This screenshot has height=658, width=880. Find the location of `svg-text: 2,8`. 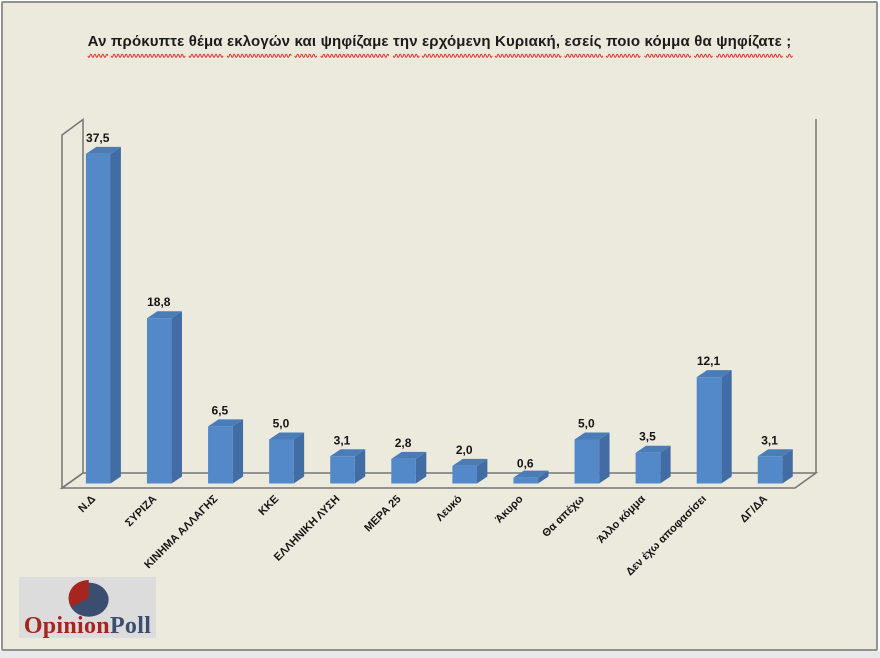

svg-text: 2,8 is located at coordinates (403, 443).